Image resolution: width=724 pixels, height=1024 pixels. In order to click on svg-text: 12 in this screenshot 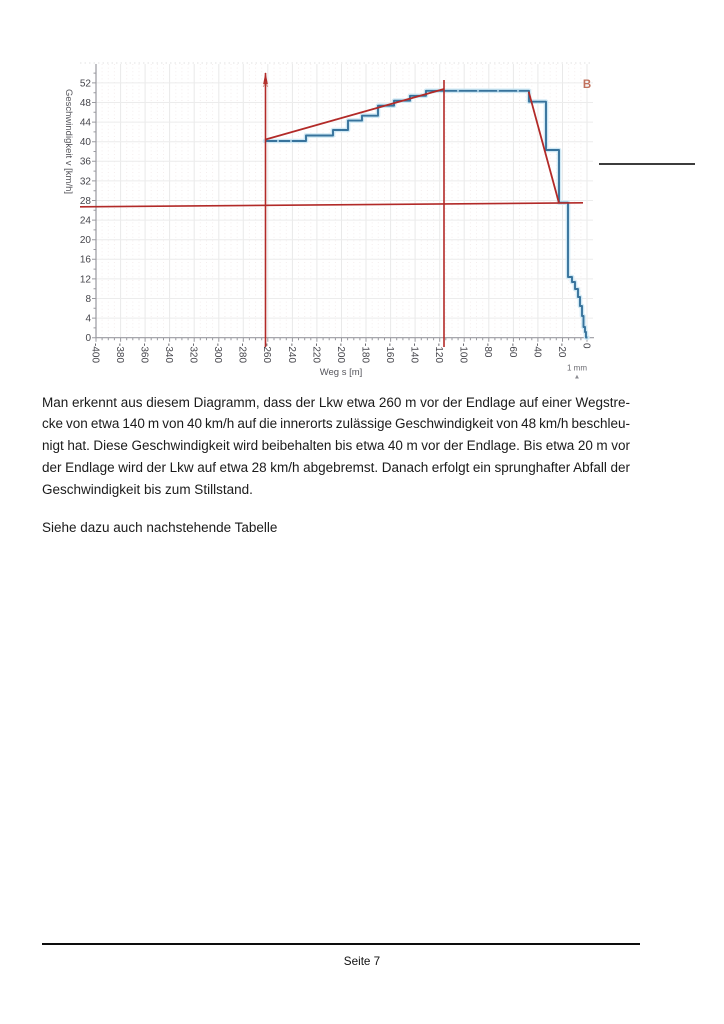, I will do `click(86, 279)`.